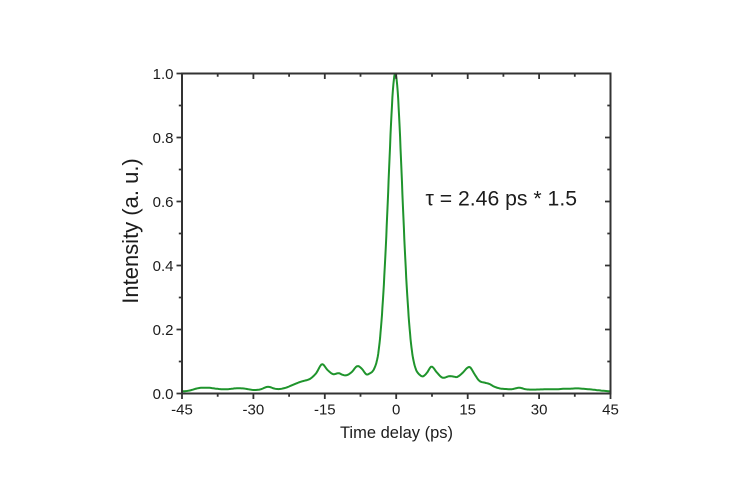  Describe the element at coordinates (502, 198) in the screenshot. I see `svg-text: τ = 2.46 ps * 1.5` at that location.